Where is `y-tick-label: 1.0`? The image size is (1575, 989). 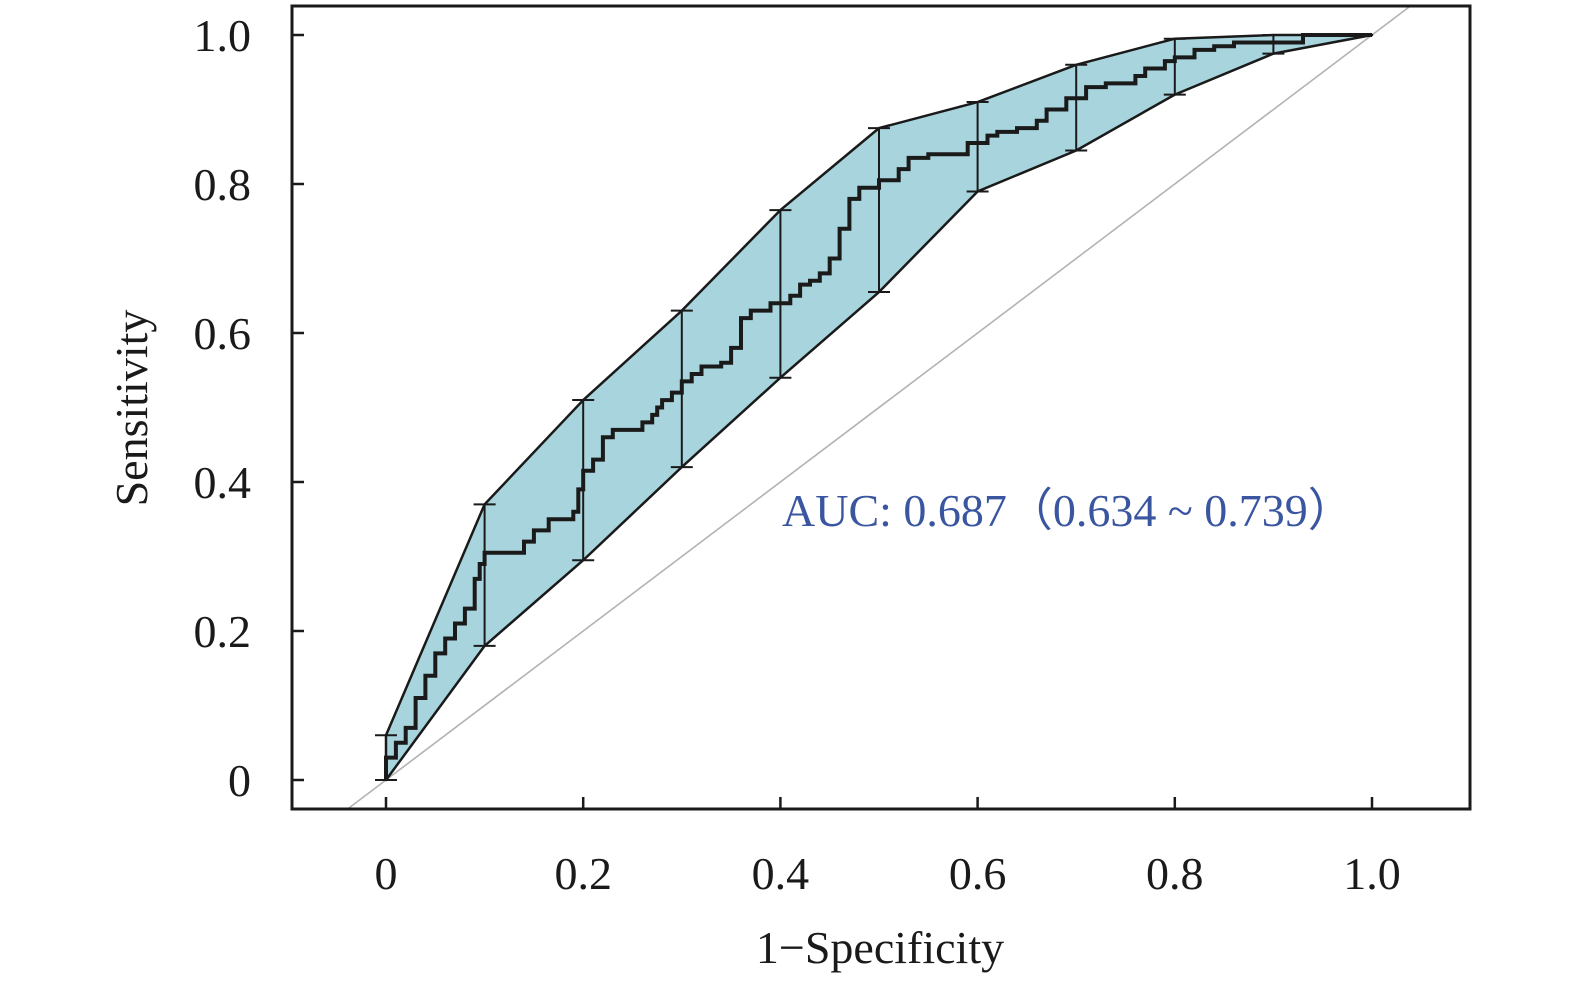
y-tick-label: 1.0 is located at coordinates (223, 35).